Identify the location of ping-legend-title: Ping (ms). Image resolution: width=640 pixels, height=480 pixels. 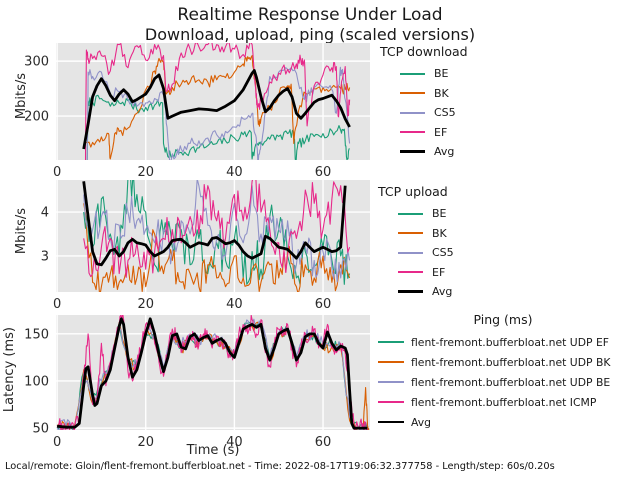
(503, 319).